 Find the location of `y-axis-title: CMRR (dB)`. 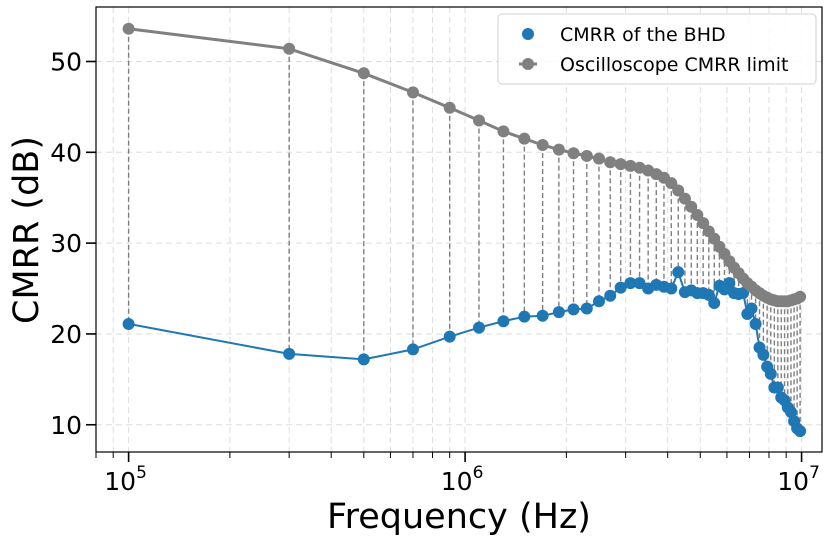

y-axis-title: CMRR (dB) is located at coordinates (27, 230).